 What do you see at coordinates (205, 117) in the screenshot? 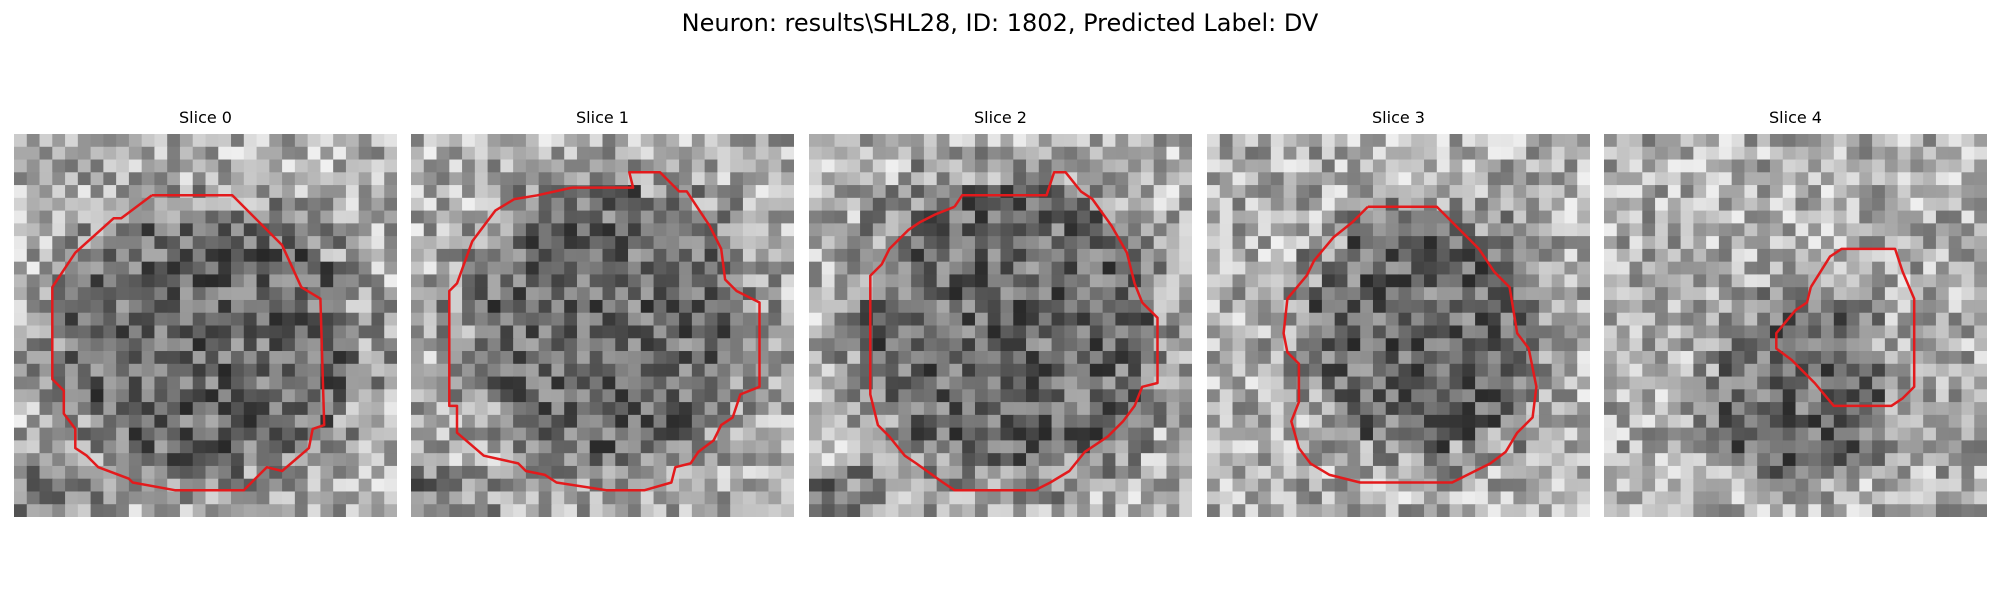
I see `slice-title: Slice 0` at bounding box center [205, 117].